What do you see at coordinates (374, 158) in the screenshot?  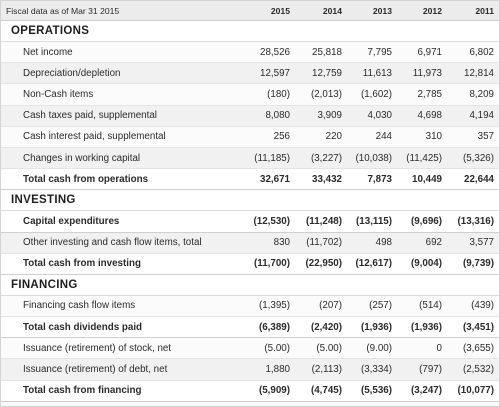 I see `row-value: (10,038)` at bounding box center [374, 158].